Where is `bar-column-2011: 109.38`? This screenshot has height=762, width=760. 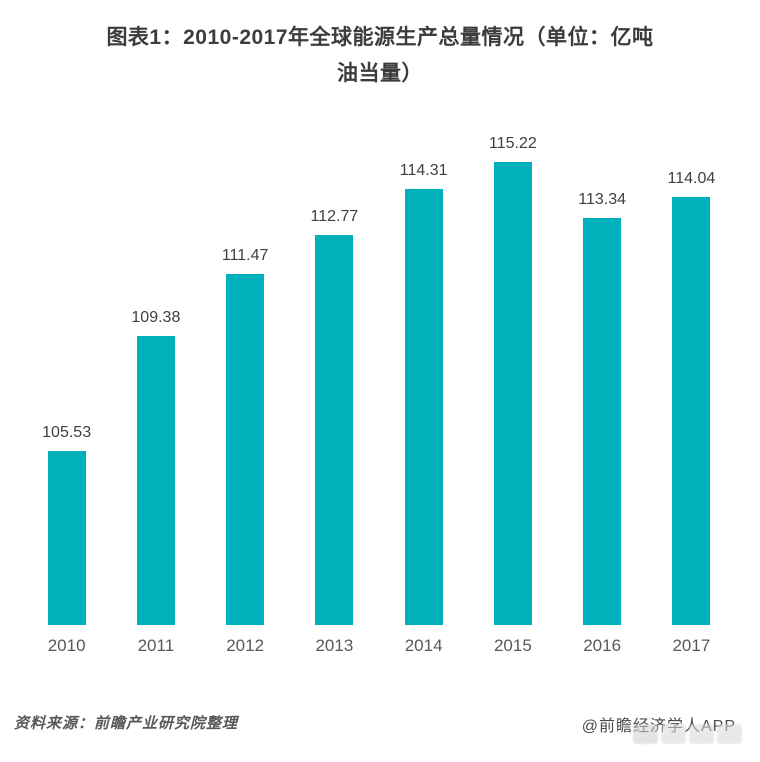 bar-column-2011: 109.38 is located at coordinates (155, 467).